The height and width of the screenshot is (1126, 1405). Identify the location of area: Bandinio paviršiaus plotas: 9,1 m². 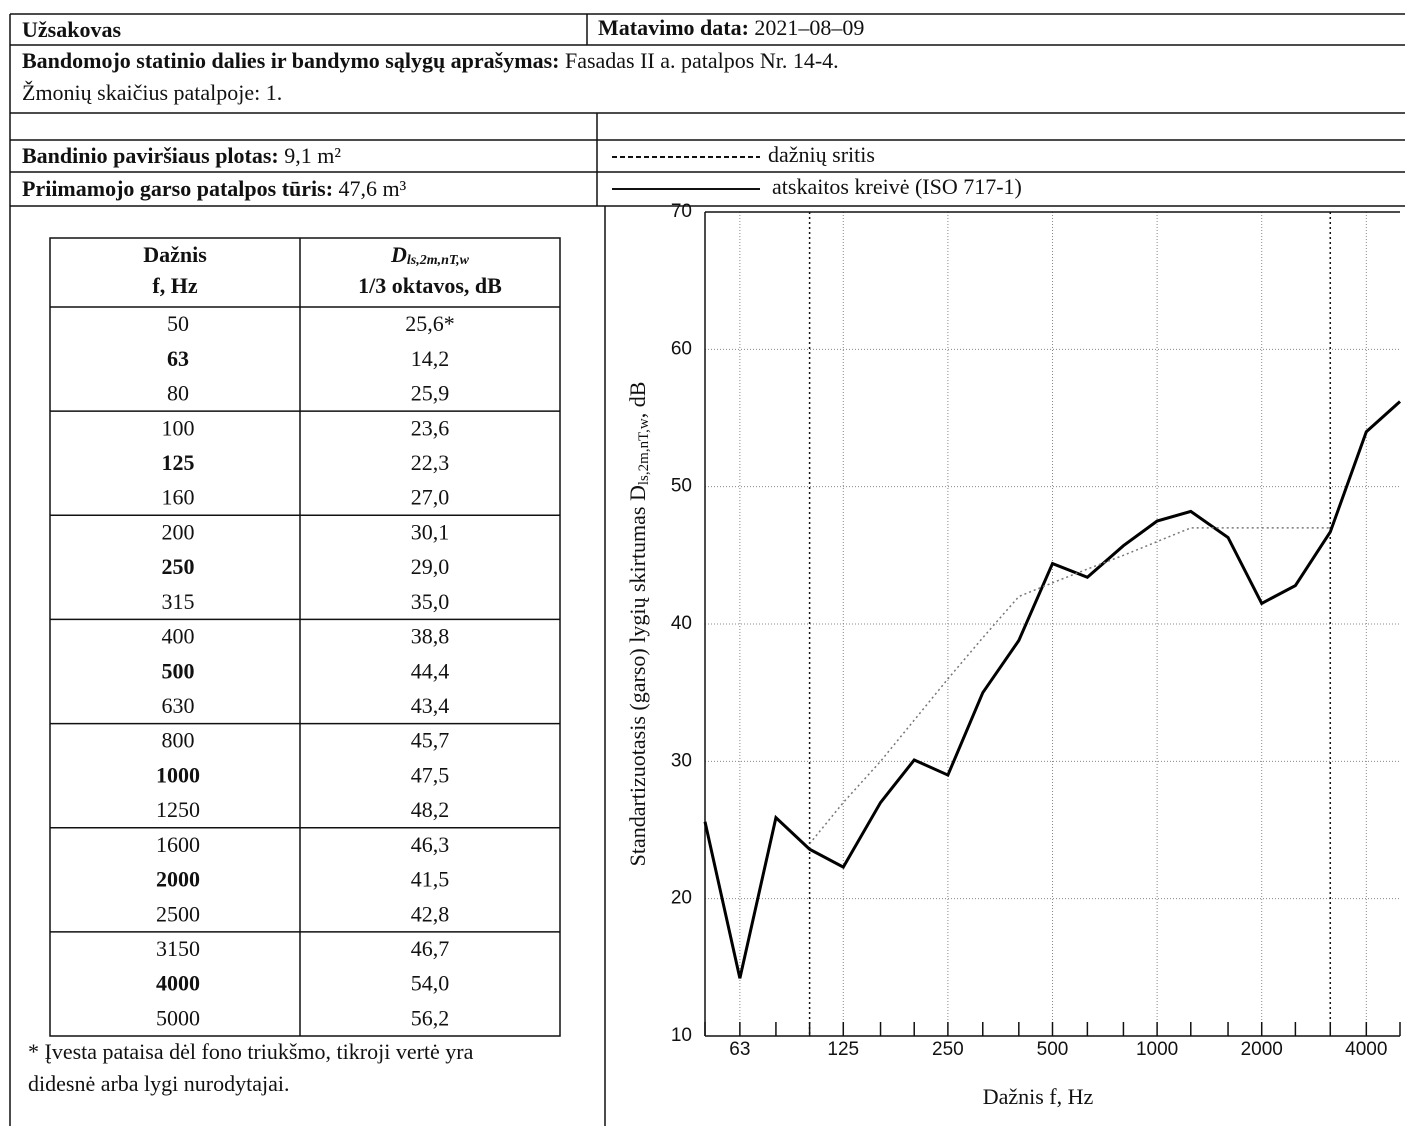
(181, 155).